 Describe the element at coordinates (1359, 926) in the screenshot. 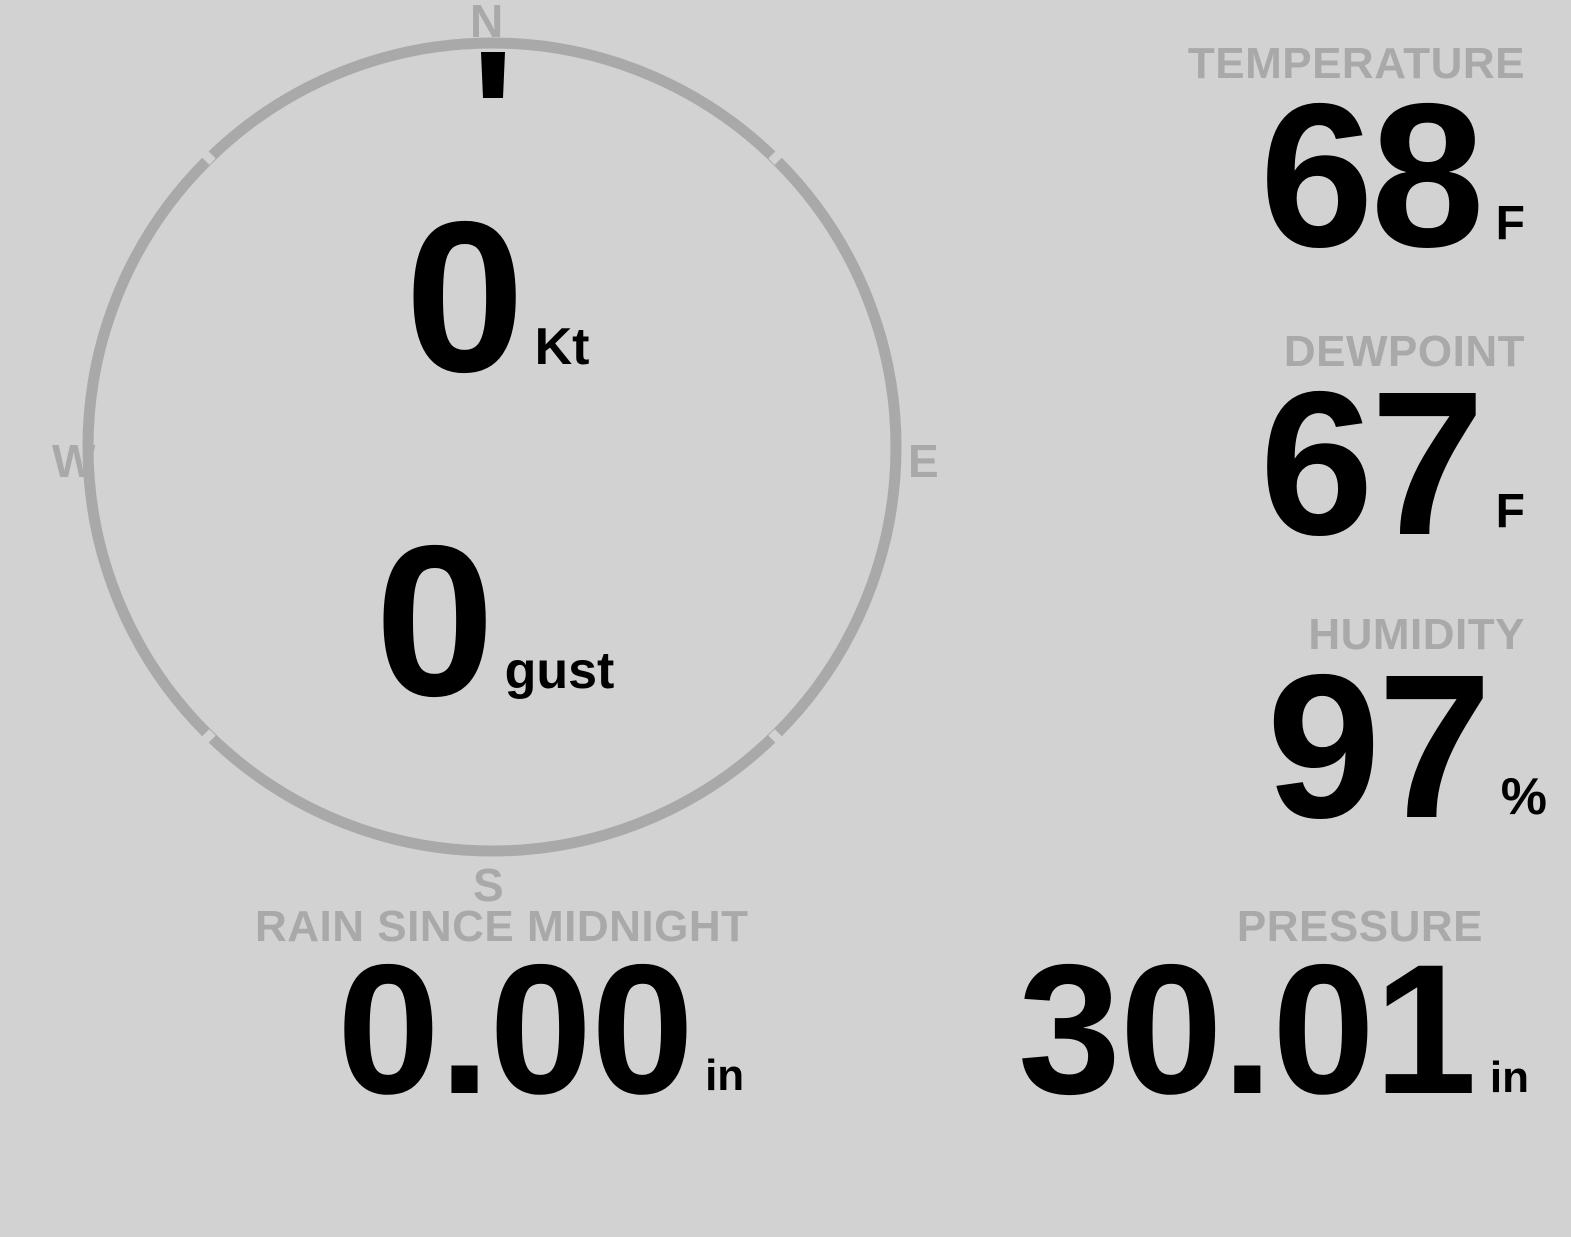

I see `pressure-label: PRESSURE` at that location.